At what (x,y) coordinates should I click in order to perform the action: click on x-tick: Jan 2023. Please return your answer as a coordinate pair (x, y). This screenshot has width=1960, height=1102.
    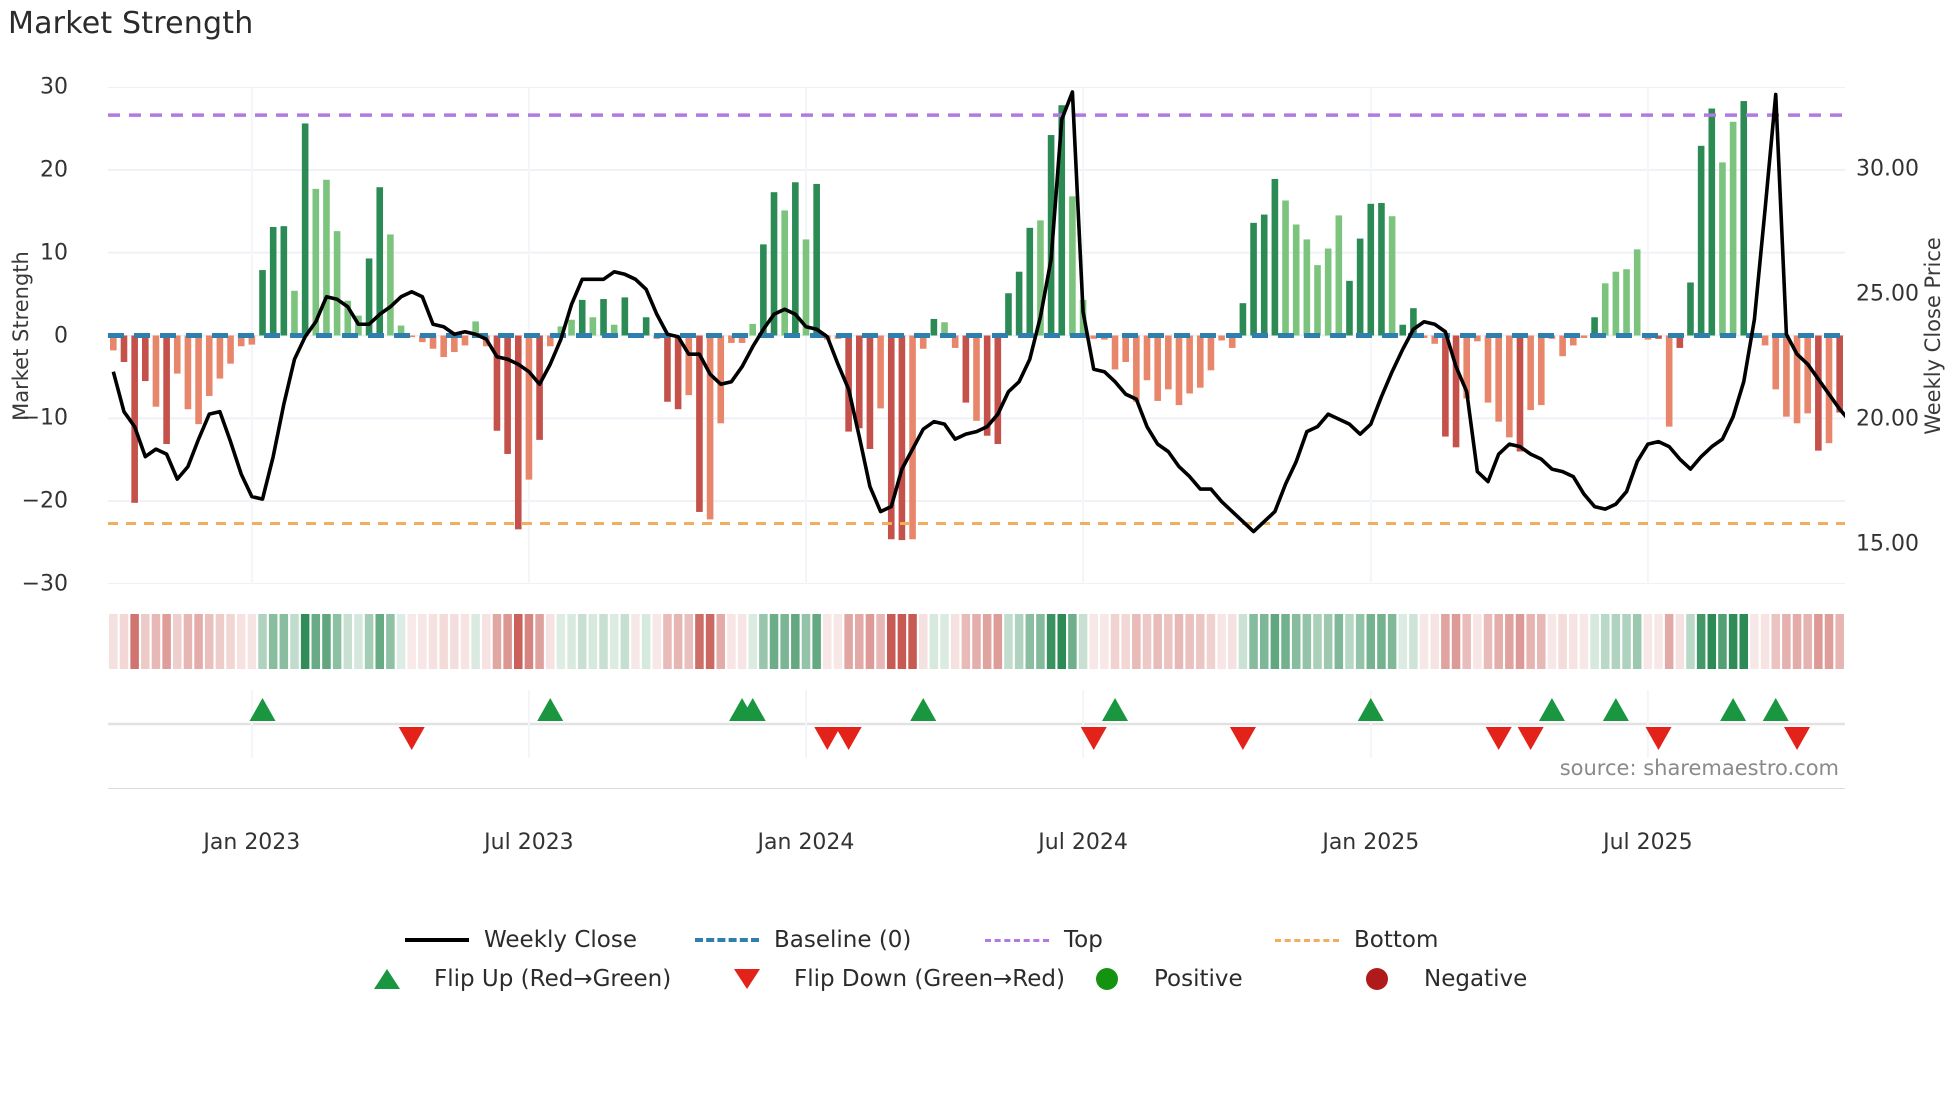
    Looking at the image, I should click on (252, 842).